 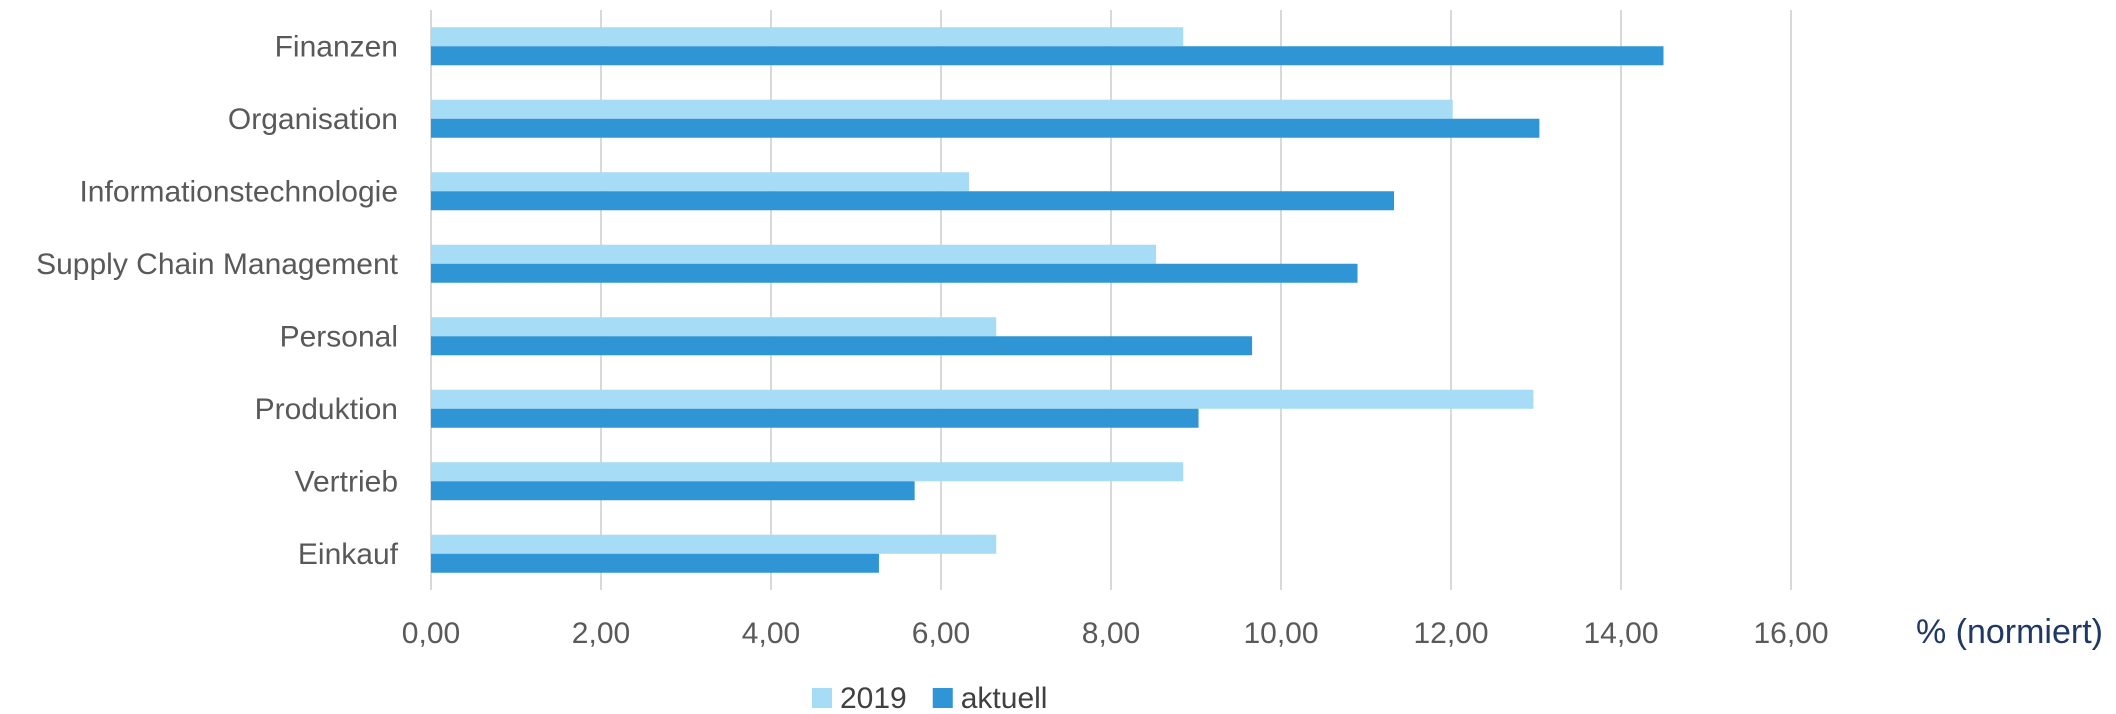 I want to click on x-tick-labels: 0,00 2,00 4,00 6,00 8,00 10,00 12,00 14,00 16,00, so click(x=1115, y=633).